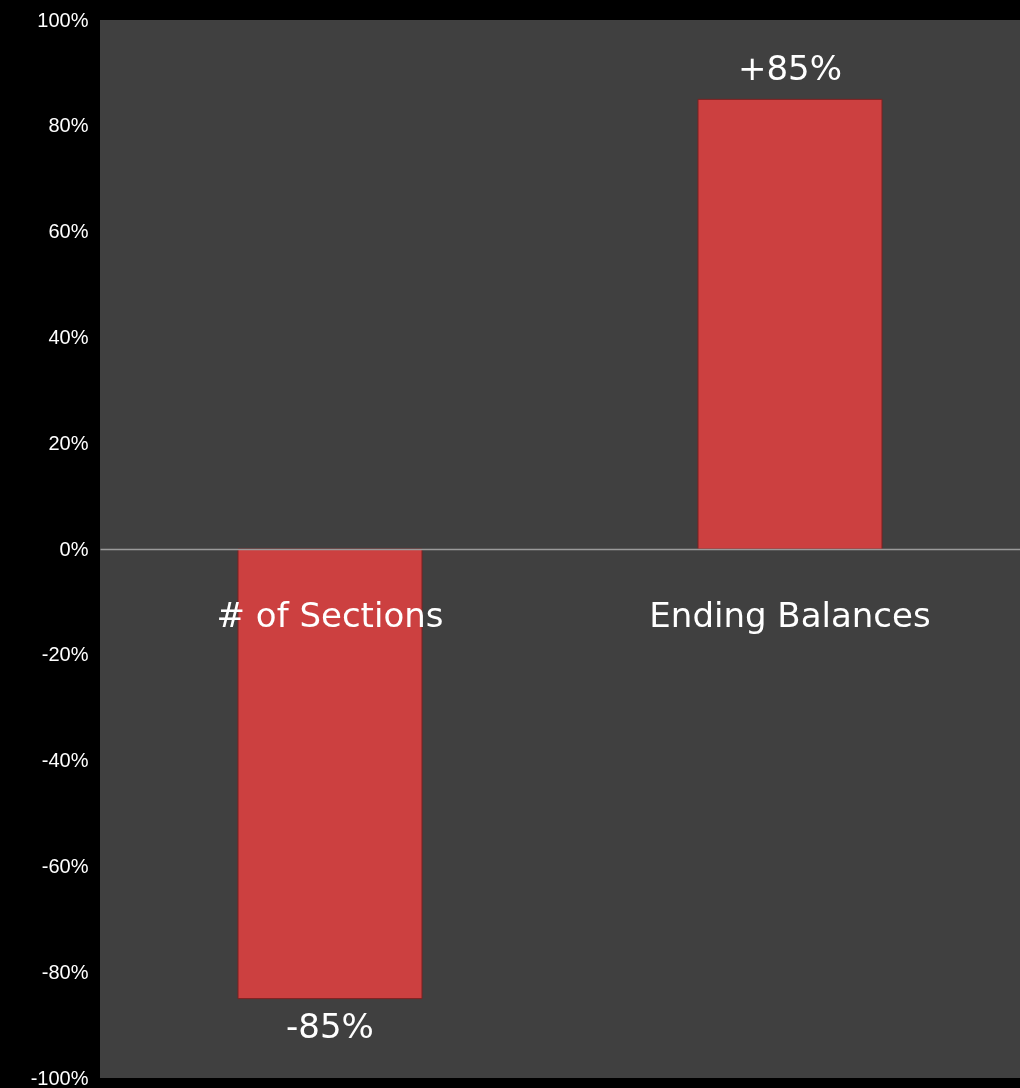  I want to click on y-tick-label: -80%, so click(65, 971).